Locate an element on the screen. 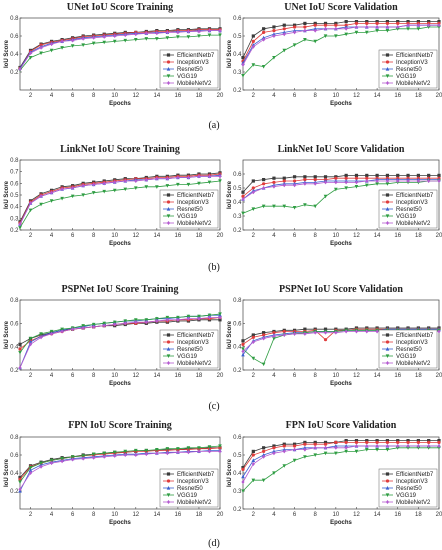  y-tick-label: 0.2 is located at coordinates (237, 510).